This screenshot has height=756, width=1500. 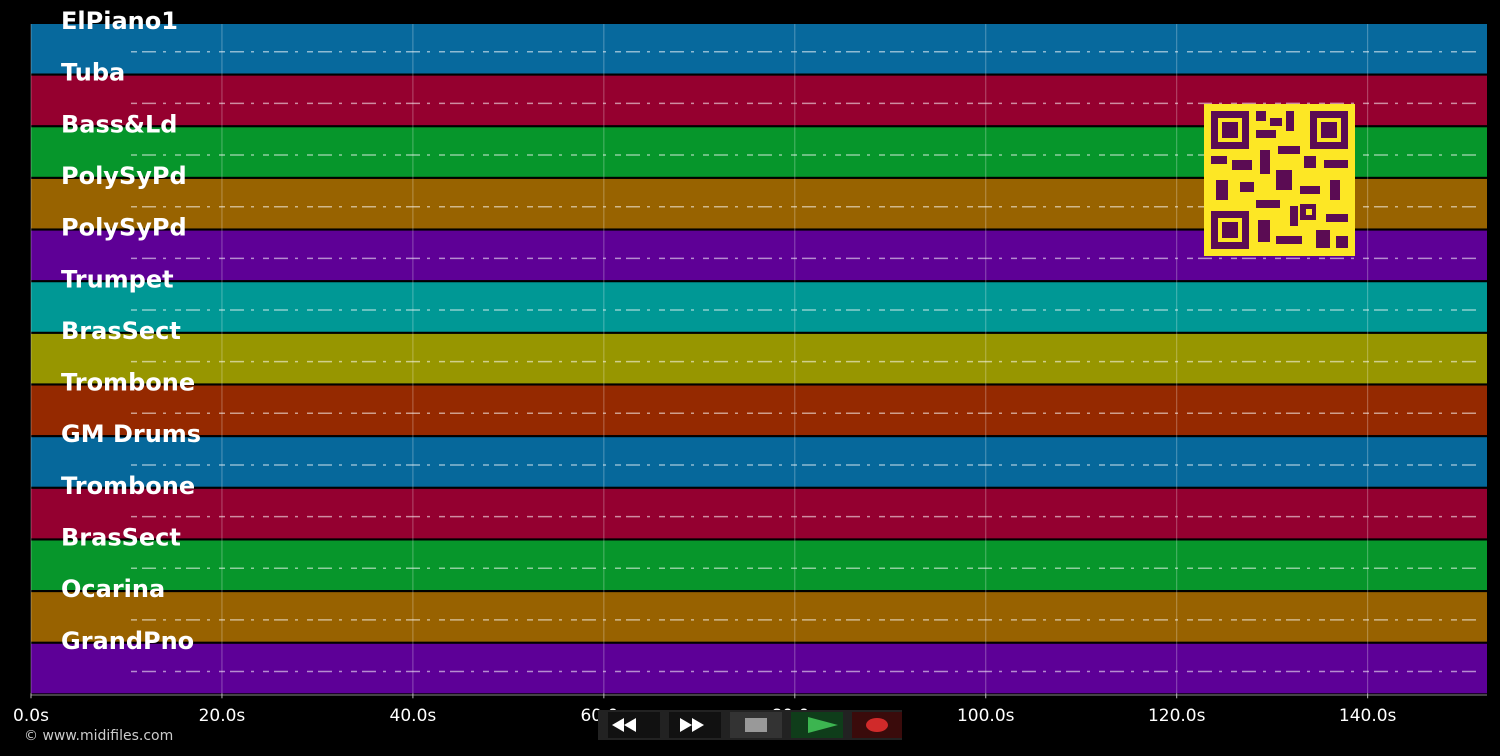 What do you see at coordinates (113, 589) in the screenshot?
I see `track-label: Ocarina` at bounding box center [113, 589].